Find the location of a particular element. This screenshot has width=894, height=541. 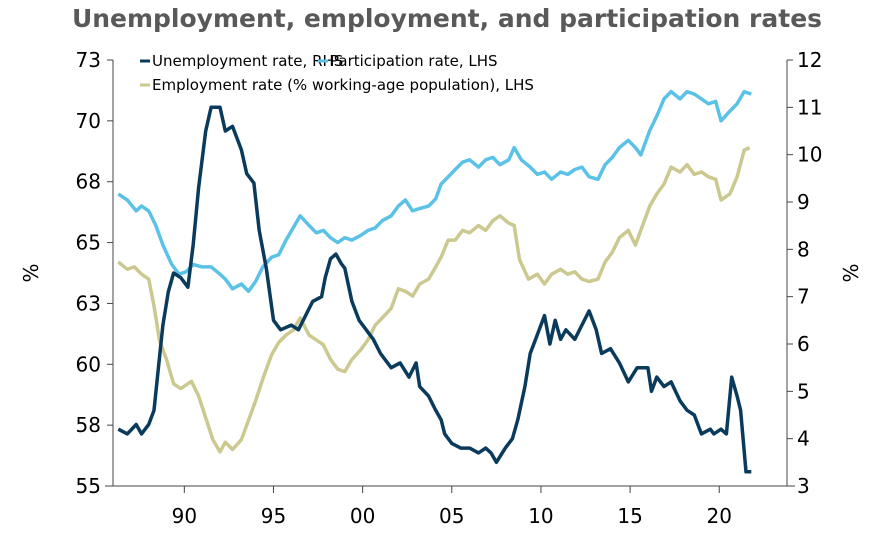

right-tick-label: 12 is located at coordinates (809, 60).